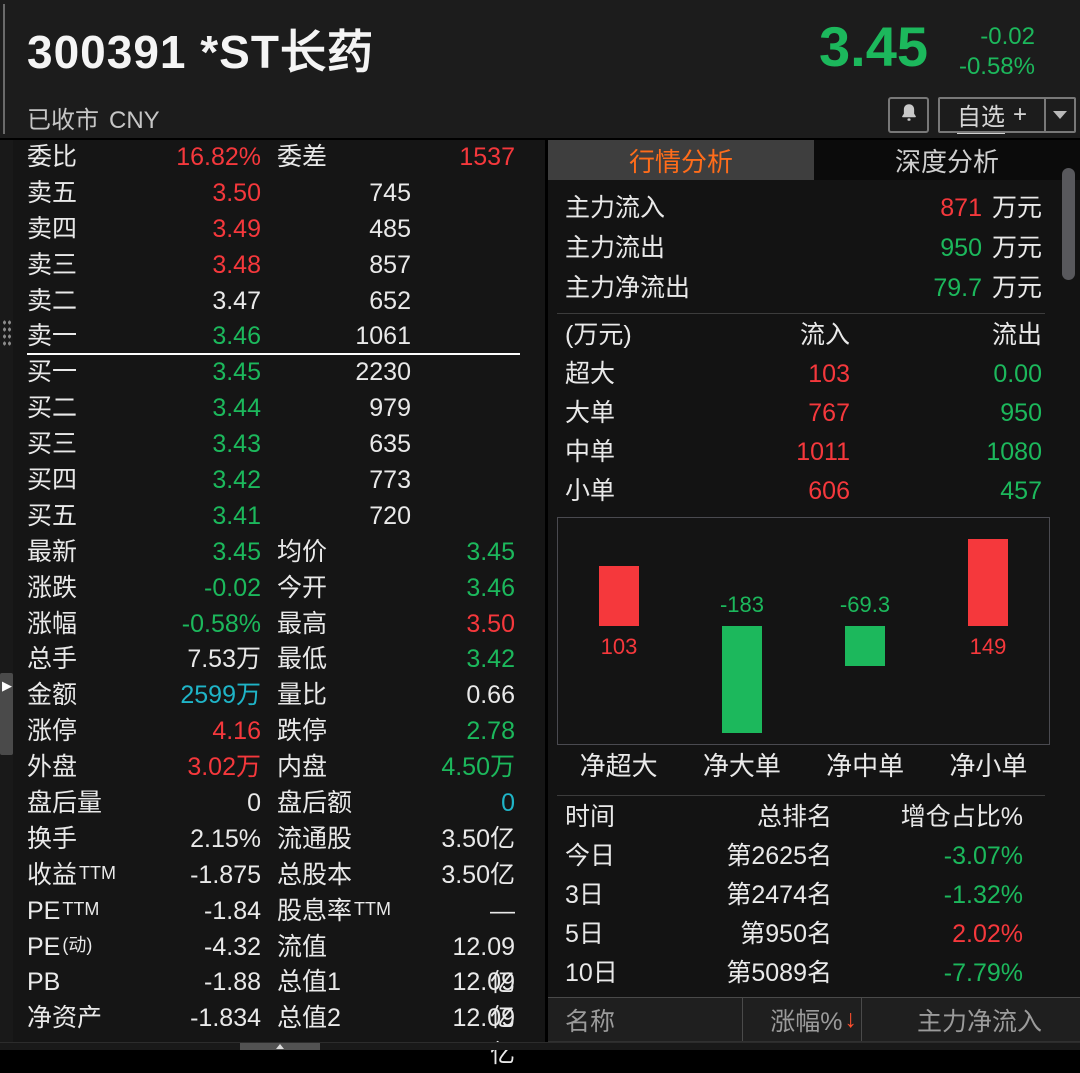  Describe the element at coordinates (645, 1019) in the screenshot. I see `column-name: 名称` at that location.